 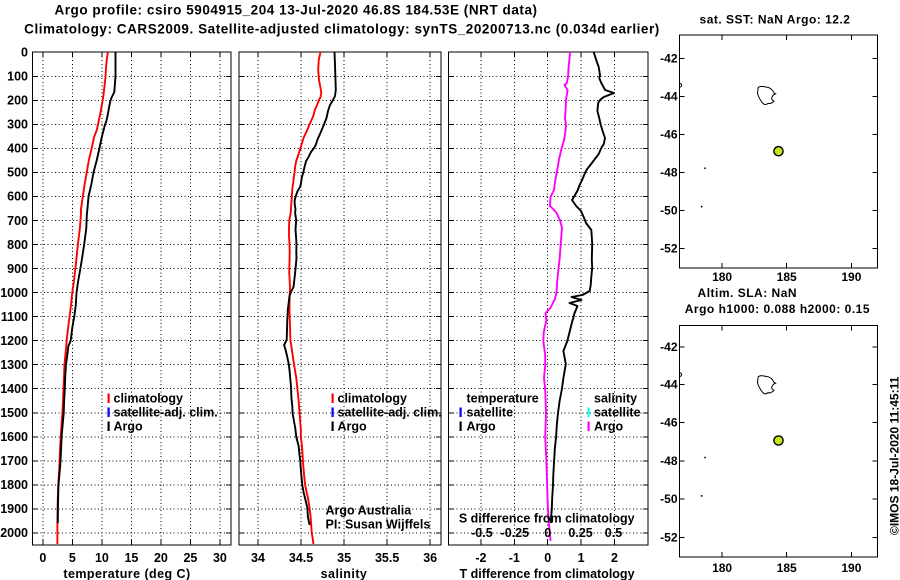 What do you see at coordinates (14, 317) in the screenshot?
I see `svg-text: 1100` at bounding box center [14, 317].